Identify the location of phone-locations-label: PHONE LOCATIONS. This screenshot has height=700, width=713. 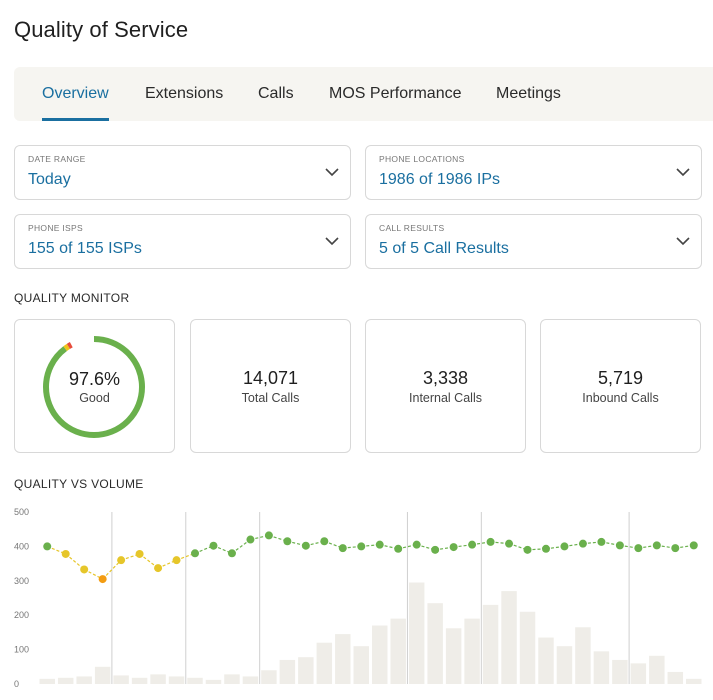
(422, 159).